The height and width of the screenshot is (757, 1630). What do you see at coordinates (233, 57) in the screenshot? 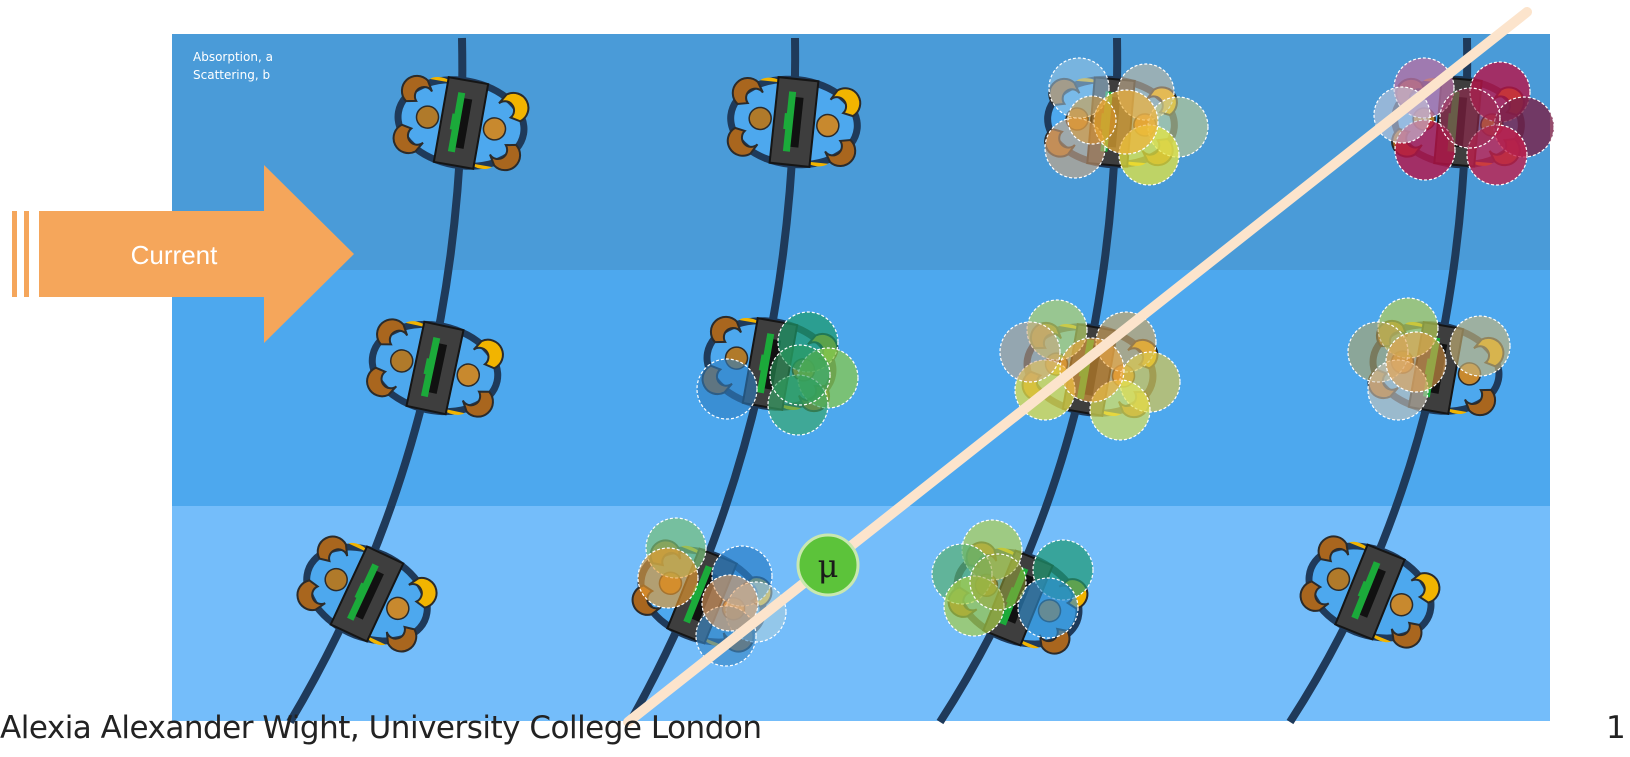
I see `legend-absorption: Absorption, a` at bounding box center [233, 57].